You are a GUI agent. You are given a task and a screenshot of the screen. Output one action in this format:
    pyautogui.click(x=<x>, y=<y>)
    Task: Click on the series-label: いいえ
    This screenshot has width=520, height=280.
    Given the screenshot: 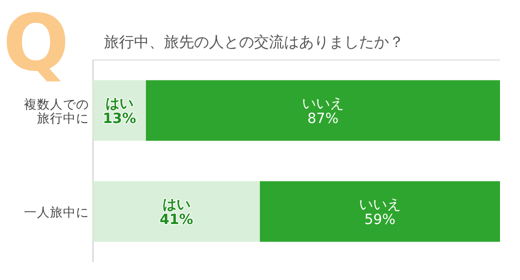 What is the action you would take?
    pyautogui.click(x=323, y=104)
    